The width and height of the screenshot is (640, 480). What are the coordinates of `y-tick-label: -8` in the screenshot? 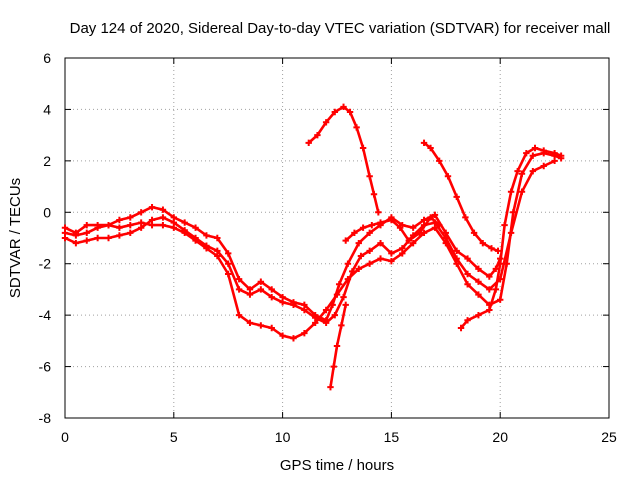 It's located at (45, 418).